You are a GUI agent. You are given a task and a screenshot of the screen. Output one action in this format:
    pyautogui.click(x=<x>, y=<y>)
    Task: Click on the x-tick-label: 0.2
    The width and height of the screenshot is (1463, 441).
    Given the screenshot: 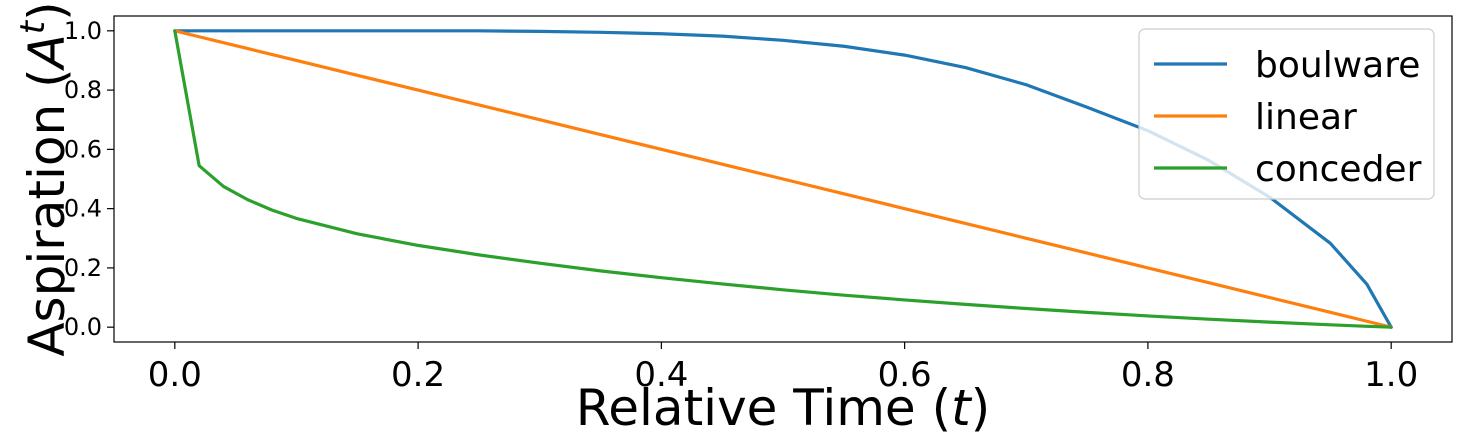 What is the action you would take?
    pyautogui.click(x=418, y=375)
    